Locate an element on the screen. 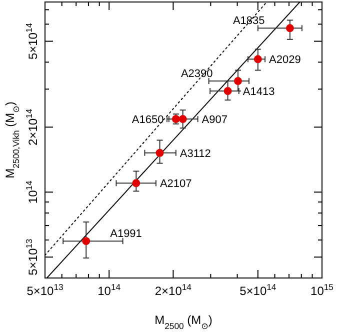  annotation: A2029 is located at coordinates (285, 60).